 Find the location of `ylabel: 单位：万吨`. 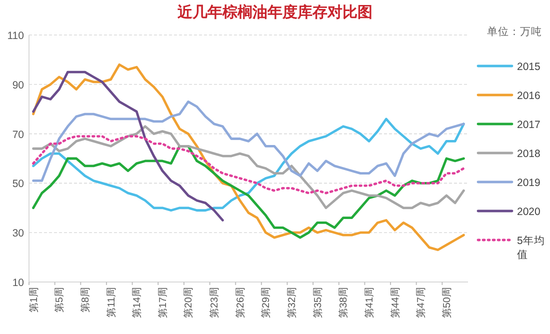

ylabel: 单位：万吨 is located at coordinates (514, 32).